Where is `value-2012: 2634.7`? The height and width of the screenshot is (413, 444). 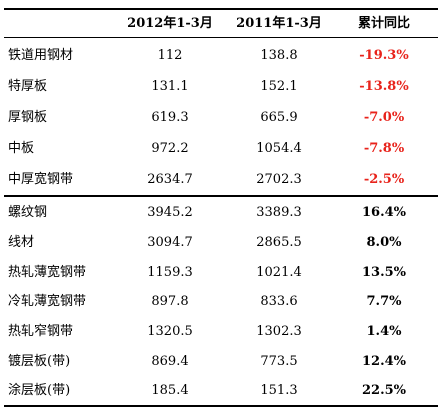
value-2012: 2634.7 is located at coordinates (170, 179).